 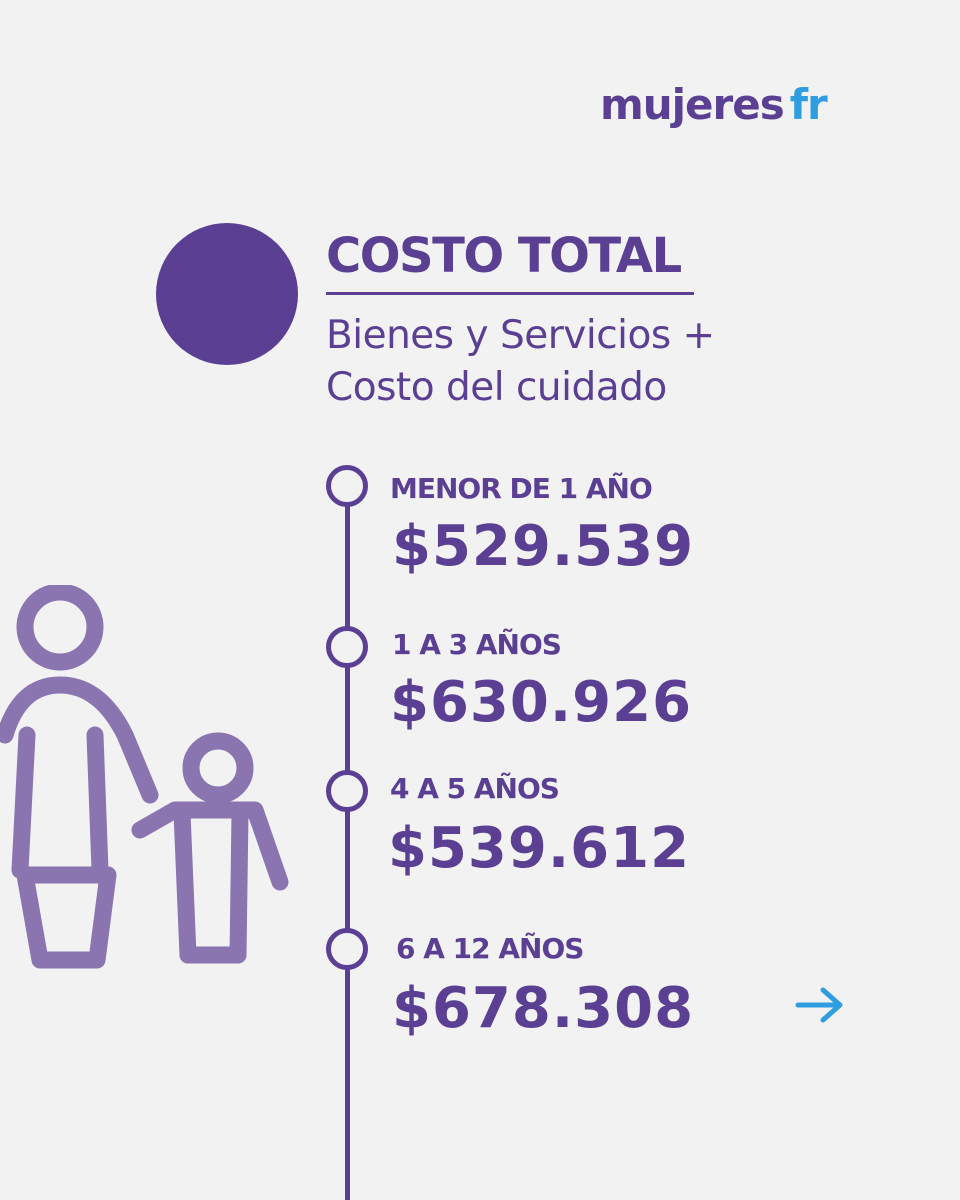 I want to click on age-label-menor-1: MENOR DE 1 AÑO, so click(x=521, y=488).